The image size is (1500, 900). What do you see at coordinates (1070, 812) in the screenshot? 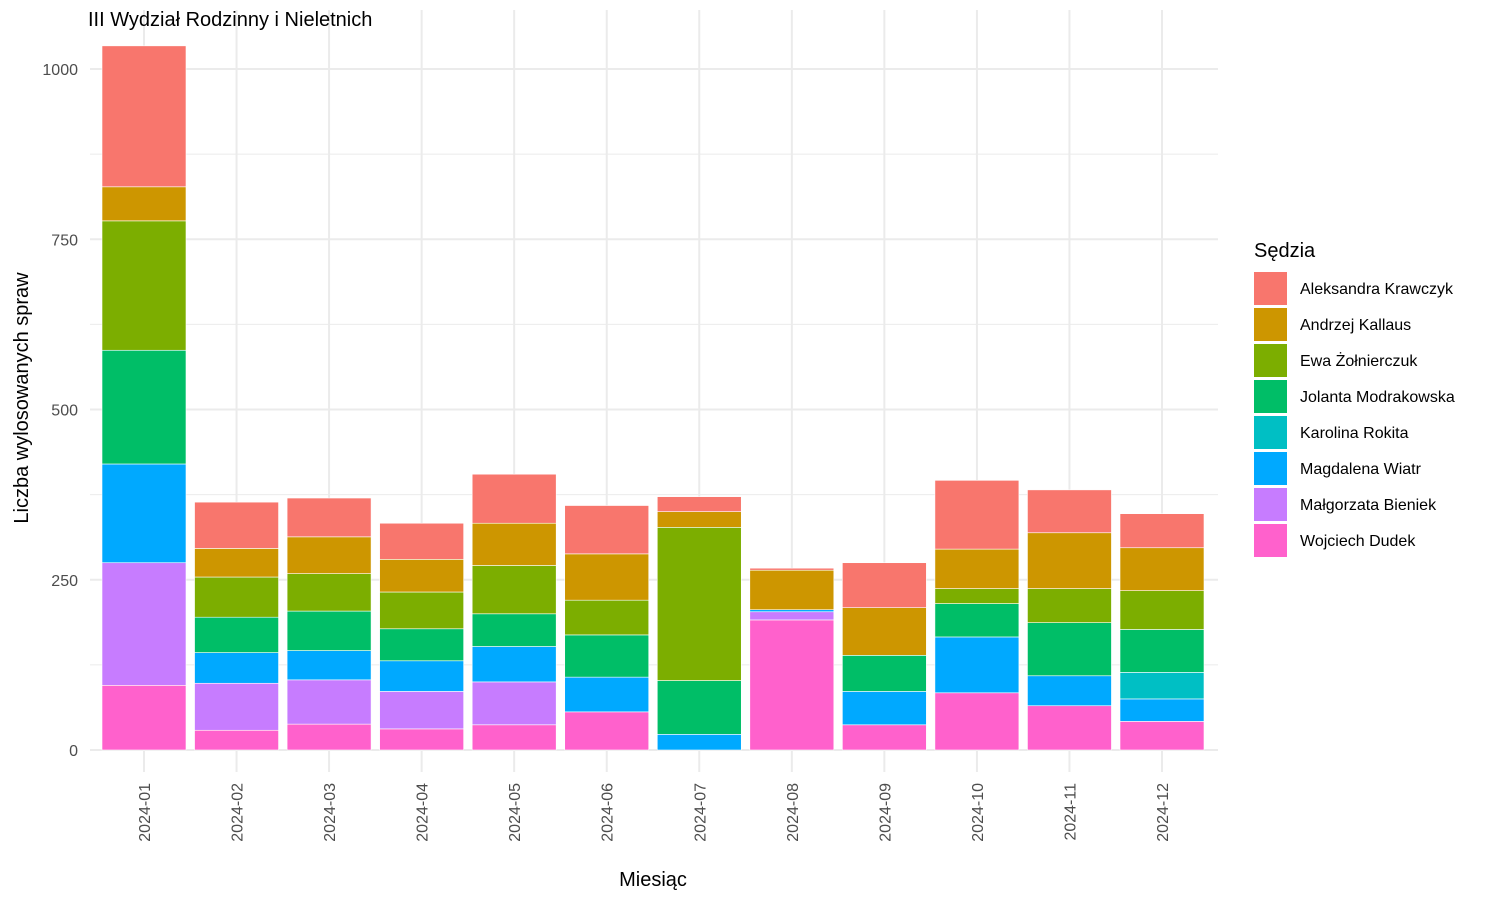
I see `x-tick-label: 2024-11` at bounding box center [1070, 812].